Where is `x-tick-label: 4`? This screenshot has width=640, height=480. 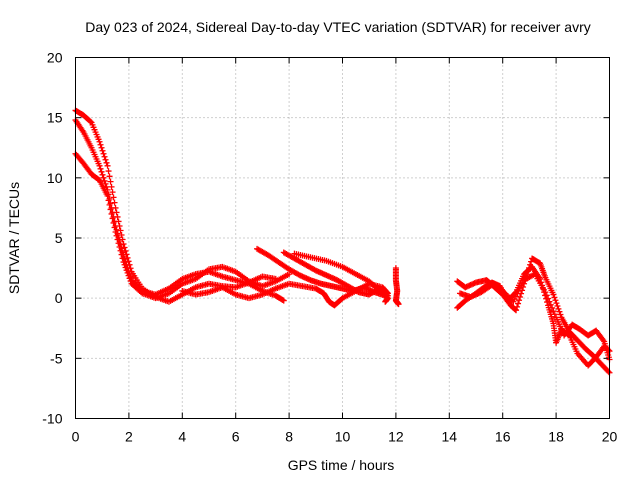 x-tick-label: 4 is located at coordinates (182, 437).